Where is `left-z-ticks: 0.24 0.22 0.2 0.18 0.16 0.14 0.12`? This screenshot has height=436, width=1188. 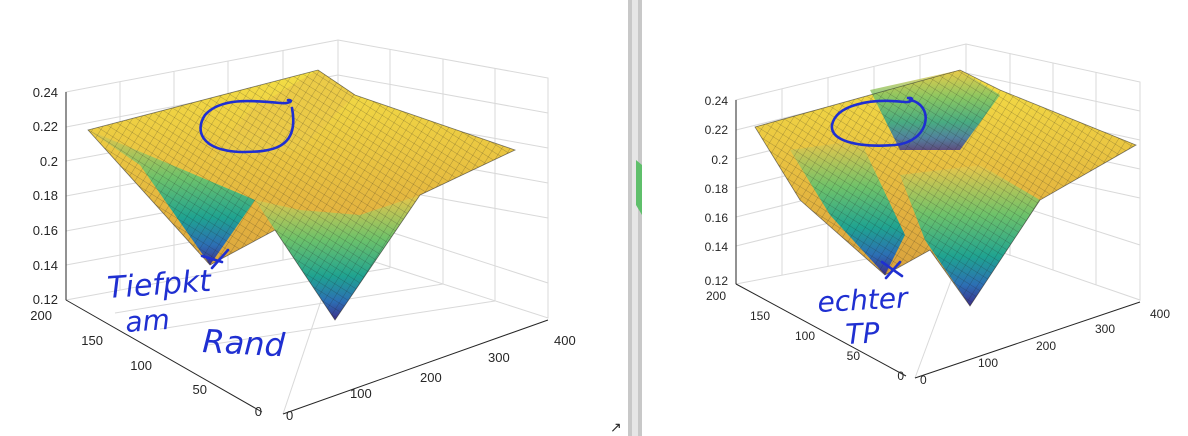 left-z-ticks: 0.24 0.22 0.2 0.18 0.16 0.14 0.12 is located at coordinates (45, 196).